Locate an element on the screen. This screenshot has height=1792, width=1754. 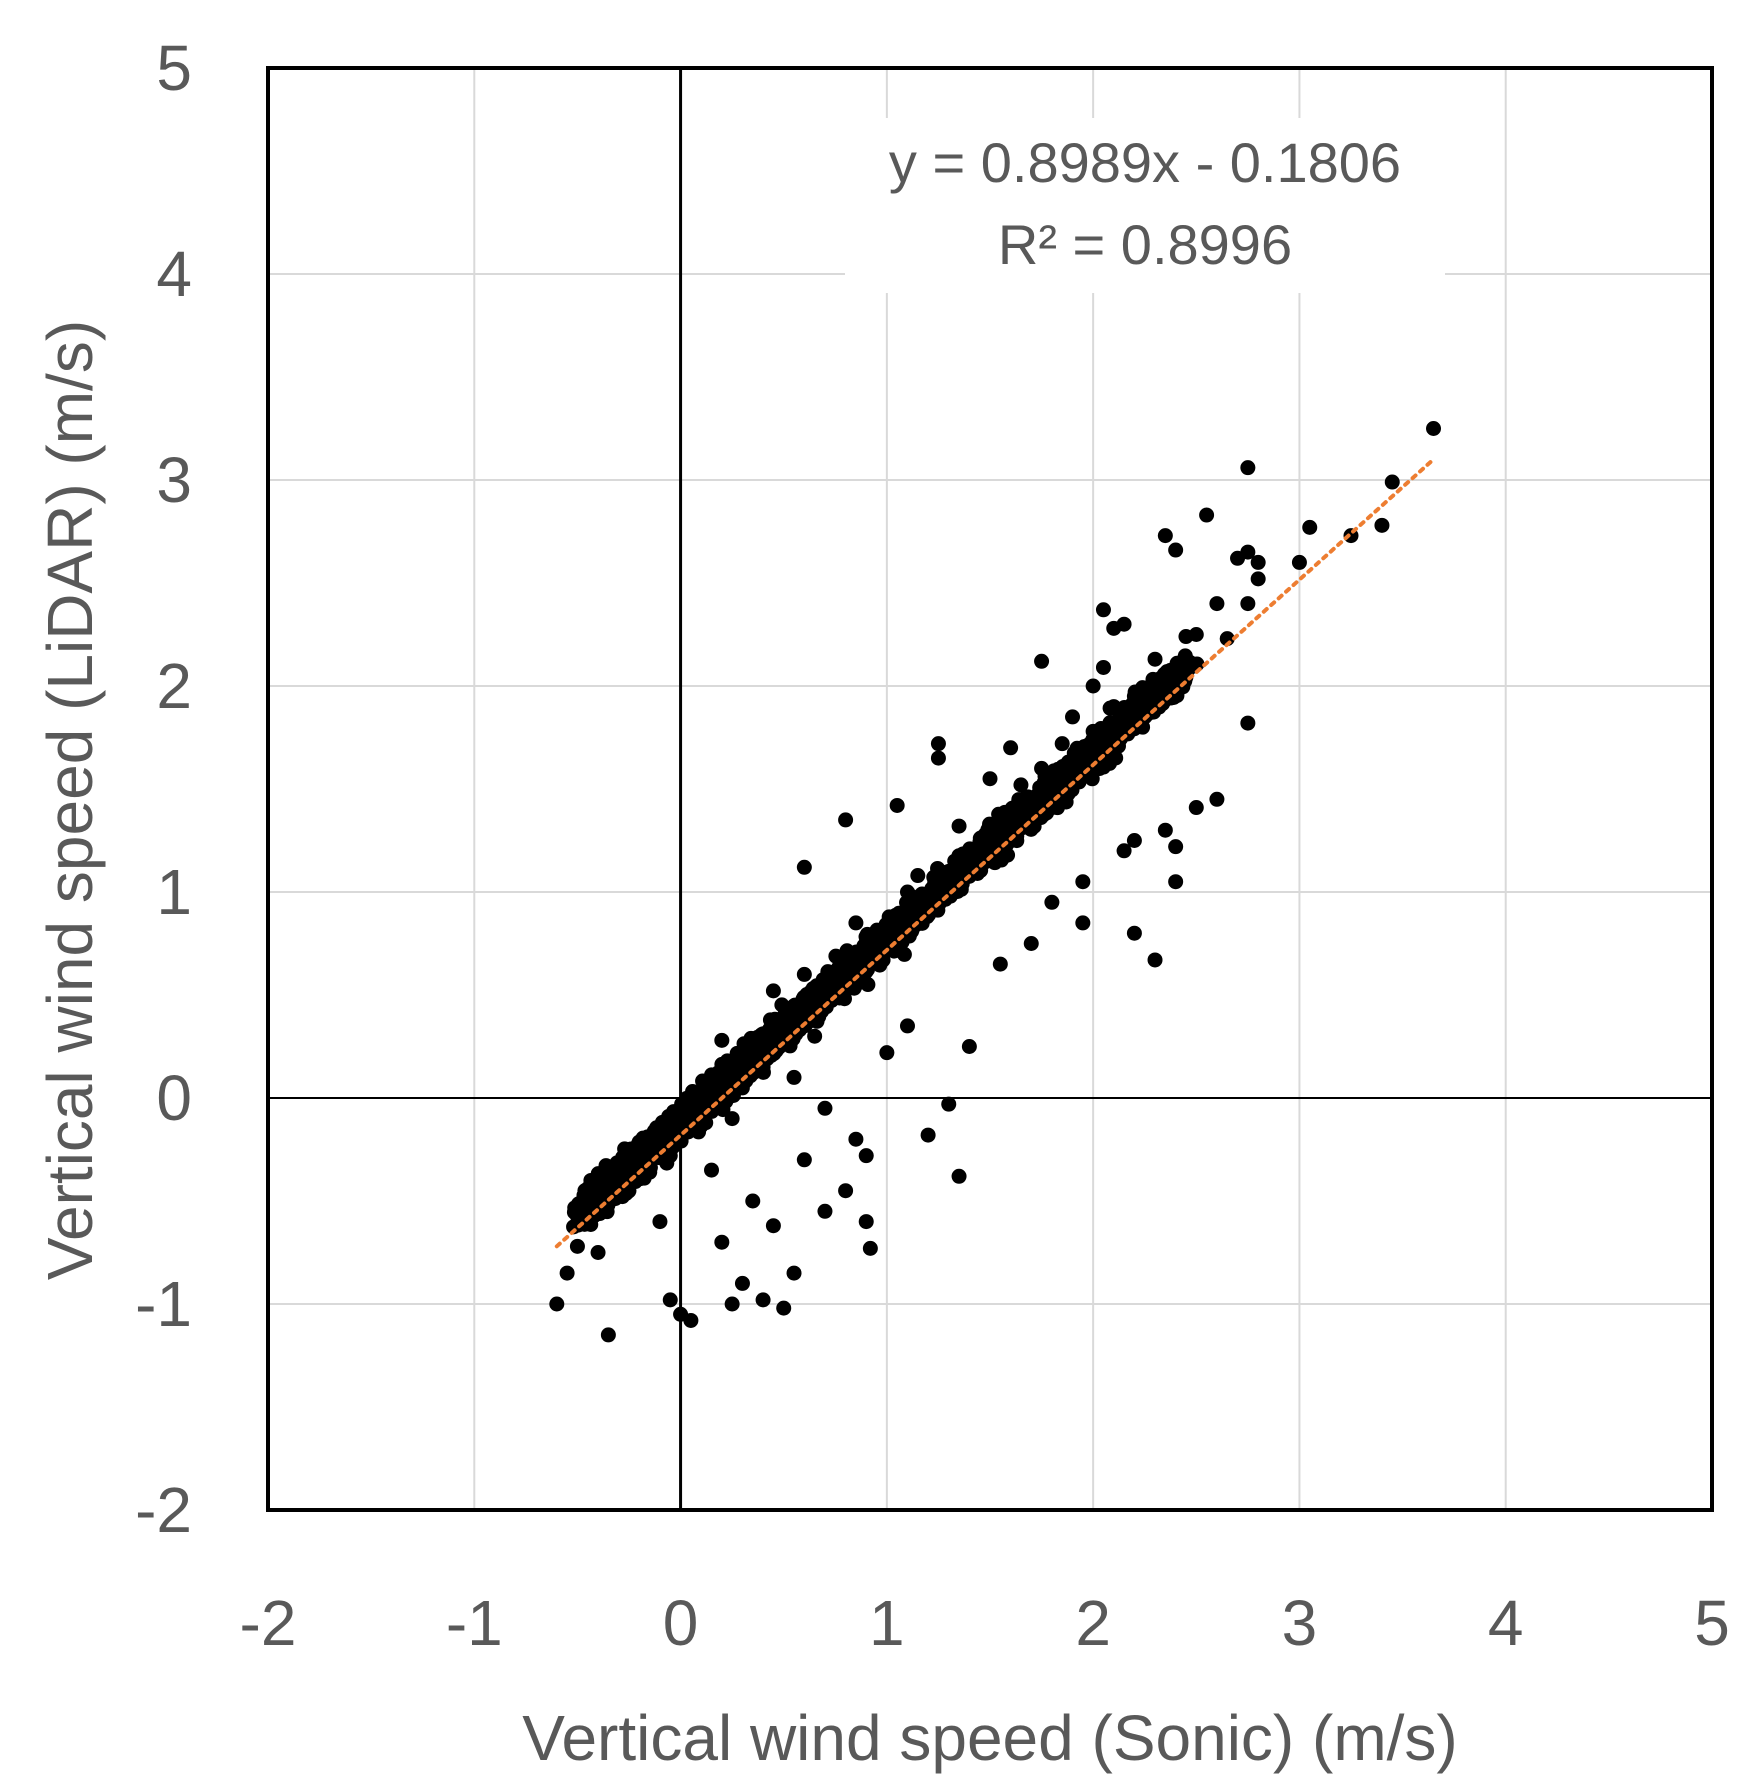
x-tick-label: 3 is located at coordinates (1300, 1623).